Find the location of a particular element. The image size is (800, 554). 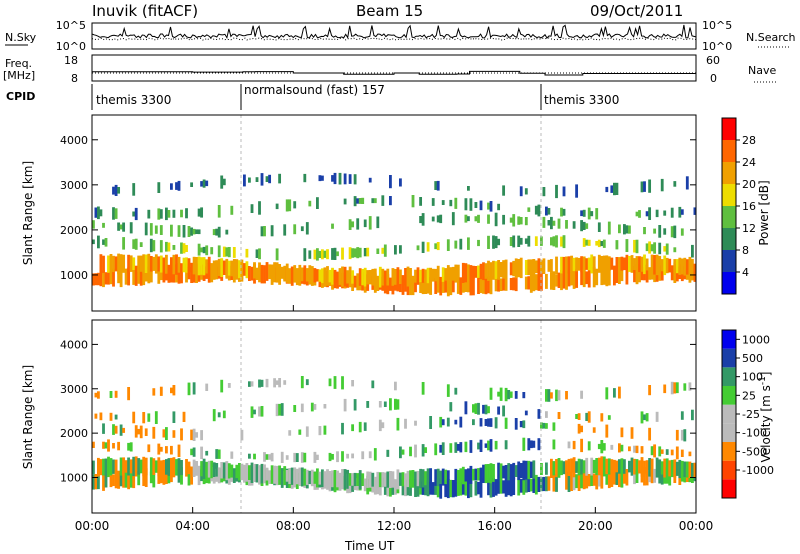

beam-title: Beam 15 is located at coordinates (389, 11).